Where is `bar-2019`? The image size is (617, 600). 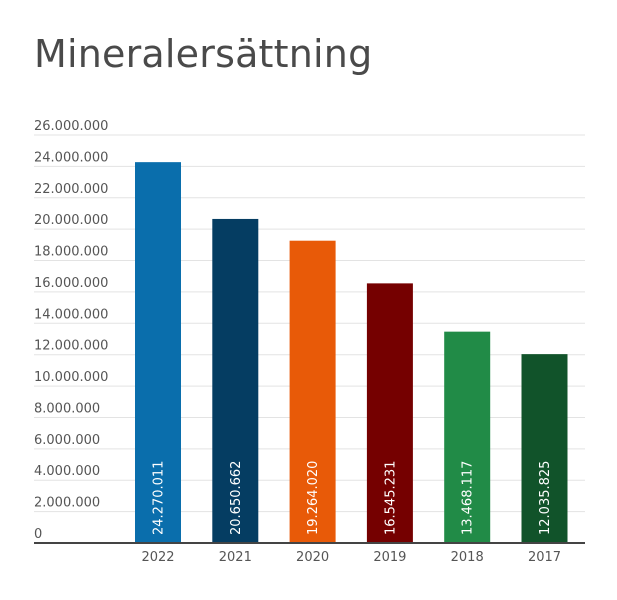
bar-2019 is located at coordinates (389, 413).